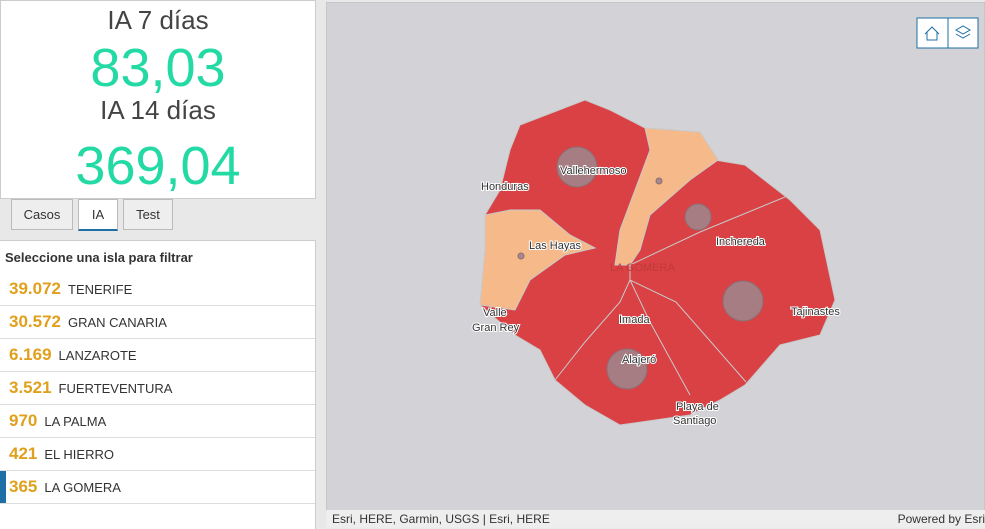  I want to click on island-row: 3.521 FUERTEVENTURA, so click(157, 388).